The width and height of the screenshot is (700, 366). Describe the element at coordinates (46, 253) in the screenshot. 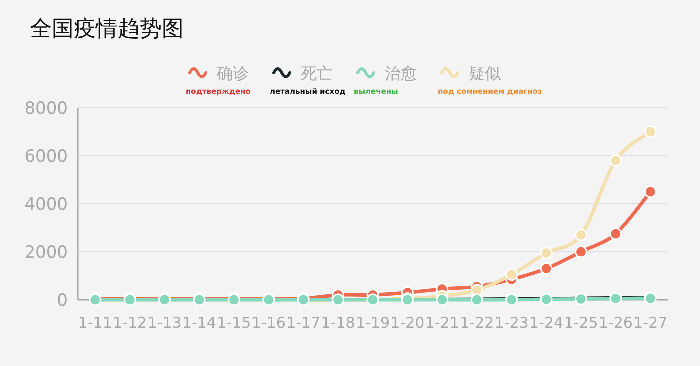

I see `y-tick-label: 2000` at that location.